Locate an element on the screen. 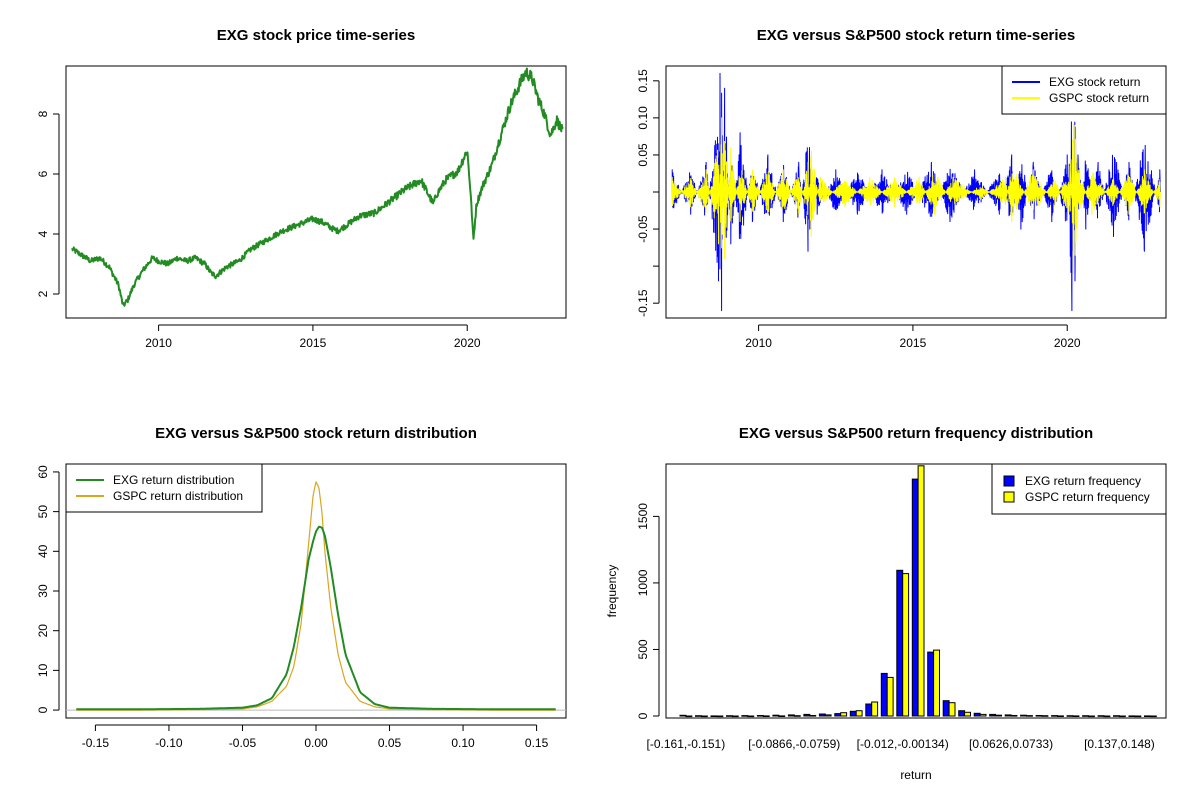 This screenshot has width=1200, height=800. x-category-label: [-0.0866,-0.0759) is located at coordinates (794, 744).